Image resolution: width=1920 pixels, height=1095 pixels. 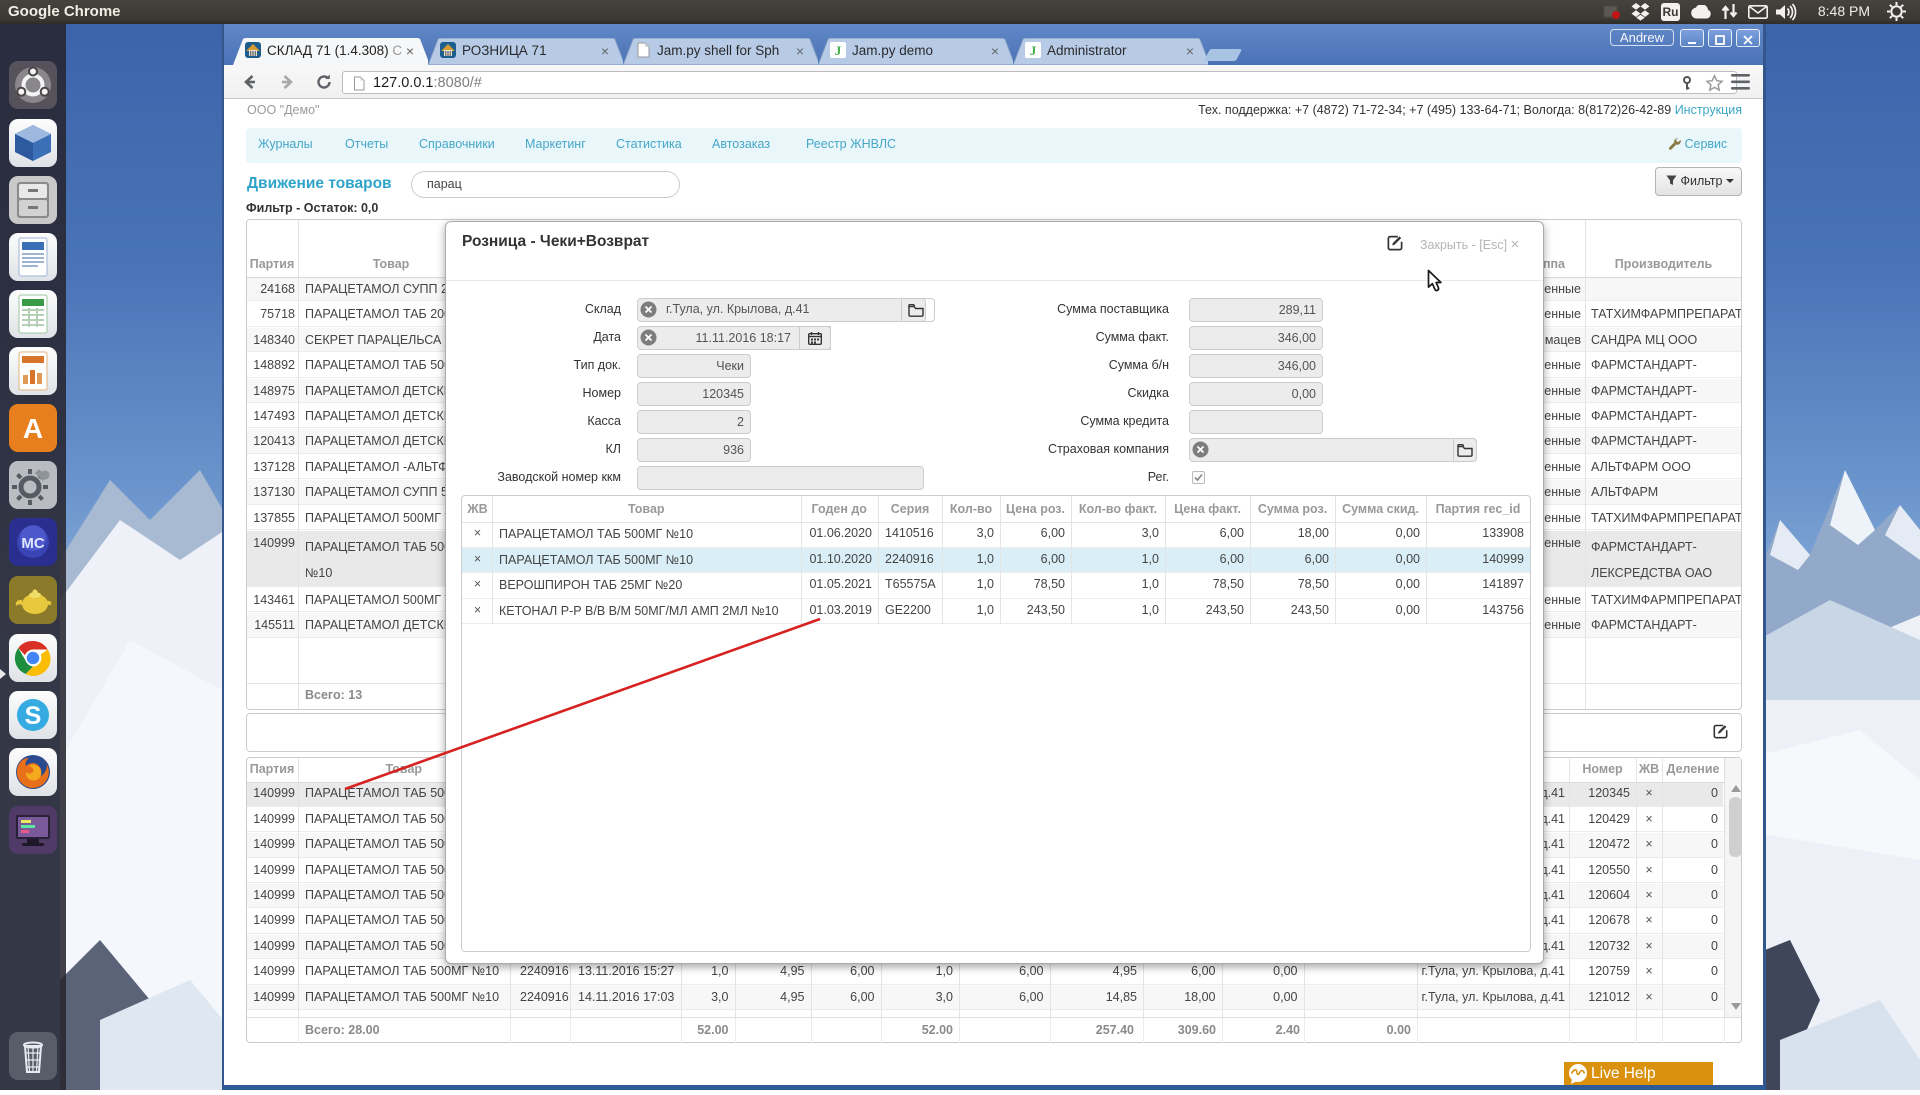 What do you see at coordinates (32, 543) in the screenshot?
I see `svg-text: MC` at bounding box center [32, 543].